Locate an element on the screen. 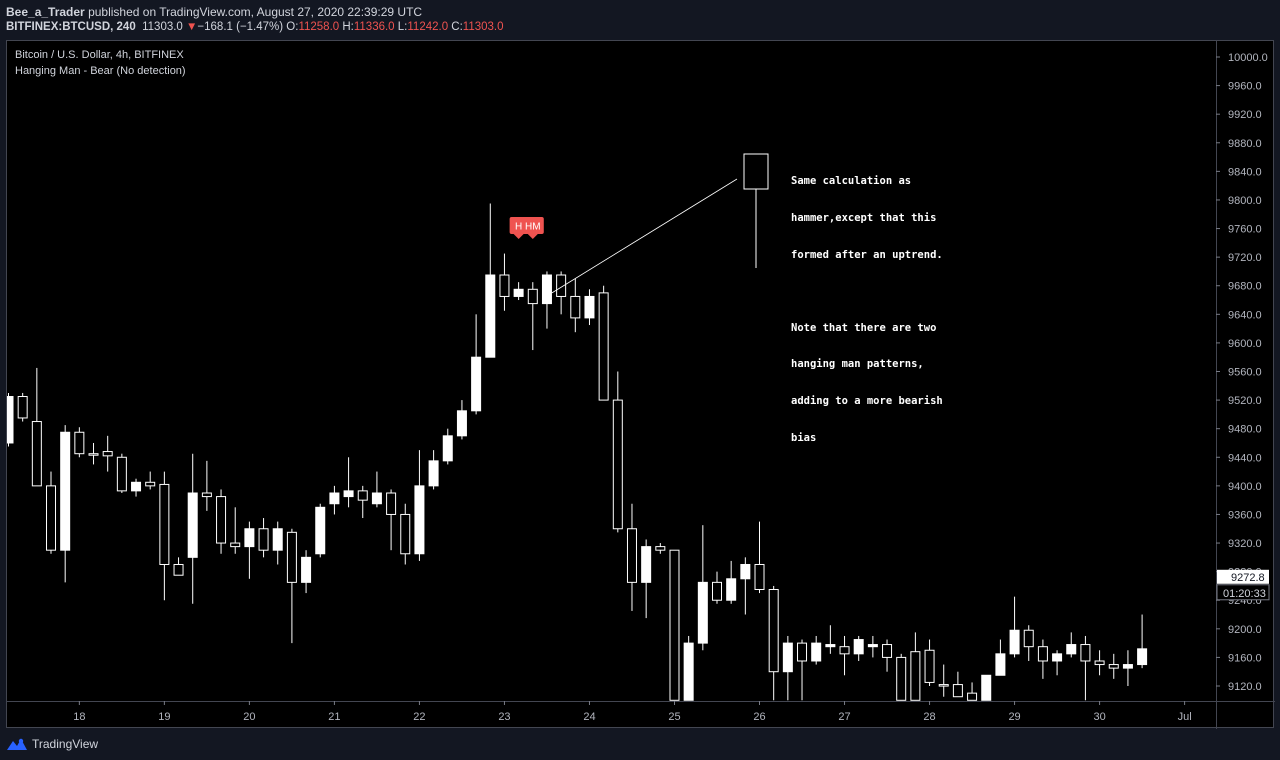 The image size is (1280, 760). tradingview-footer: TradingView is located at coordinates (52, 744).